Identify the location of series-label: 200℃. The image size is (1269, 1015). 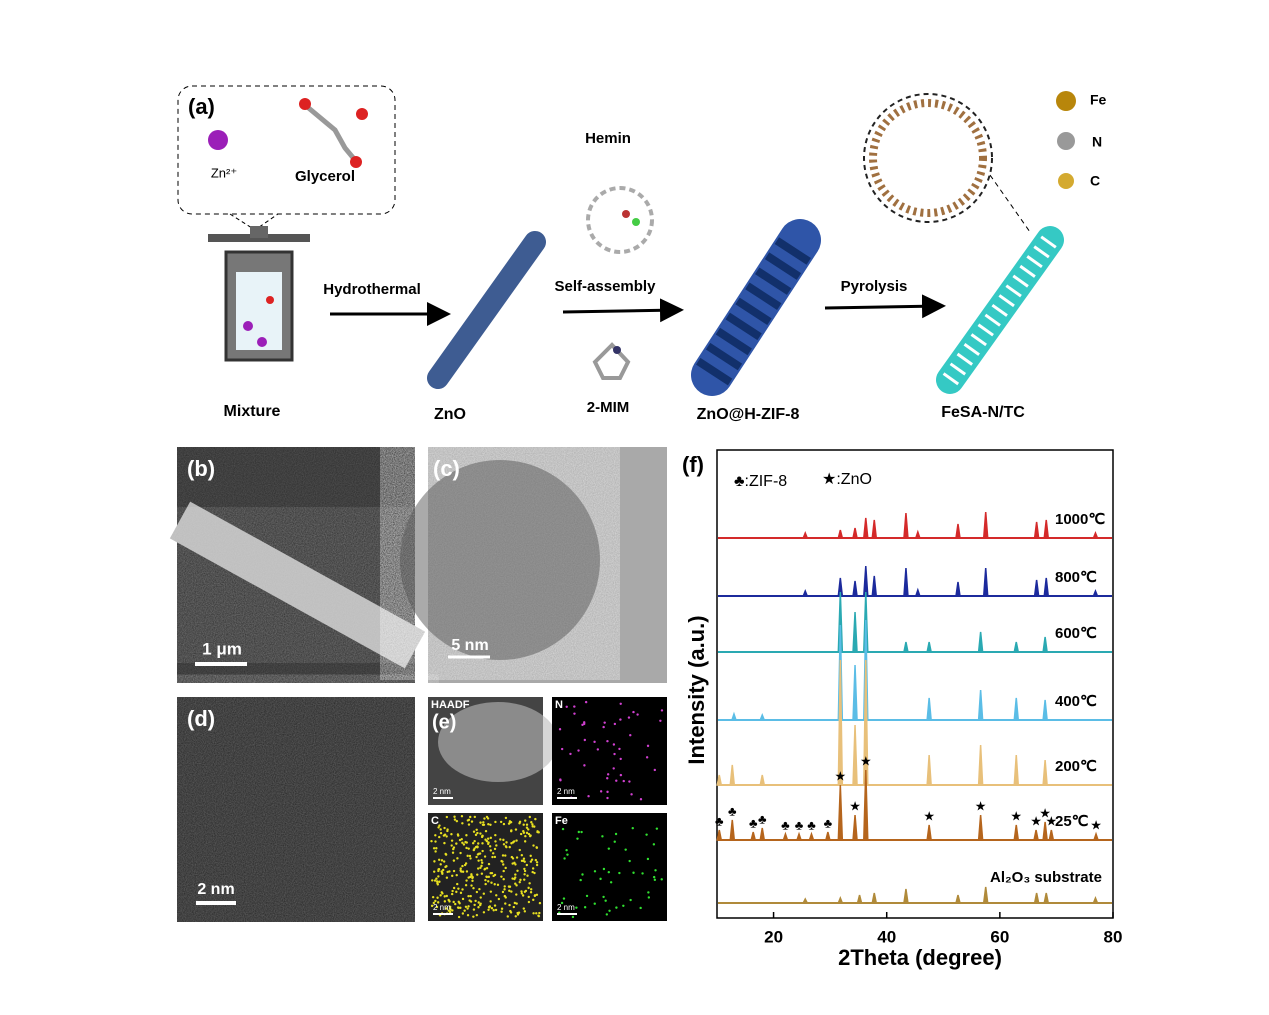
(1076, 766).